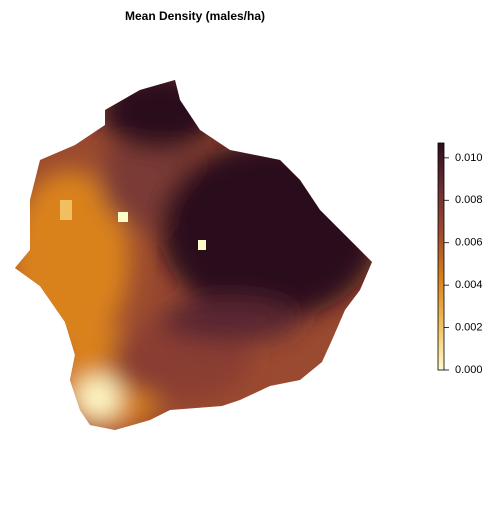 Image resolution: width=500 pixels, height=505 pixels. What do you see at coordinates (469, 370) in the screenshot?
I see `colorbar-tick-label: 0.000` at bounding box center [469, 370].